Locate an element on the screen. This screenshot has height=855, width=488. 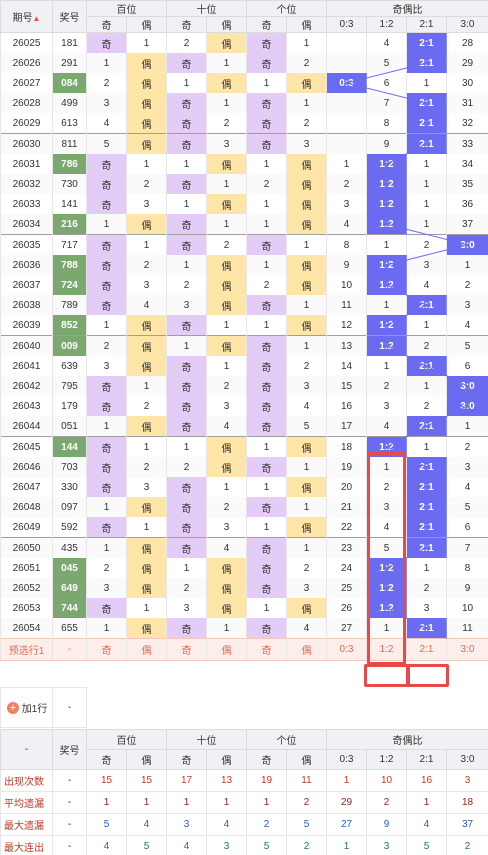
draw-number: 811 is located at coordinates (69, 143).